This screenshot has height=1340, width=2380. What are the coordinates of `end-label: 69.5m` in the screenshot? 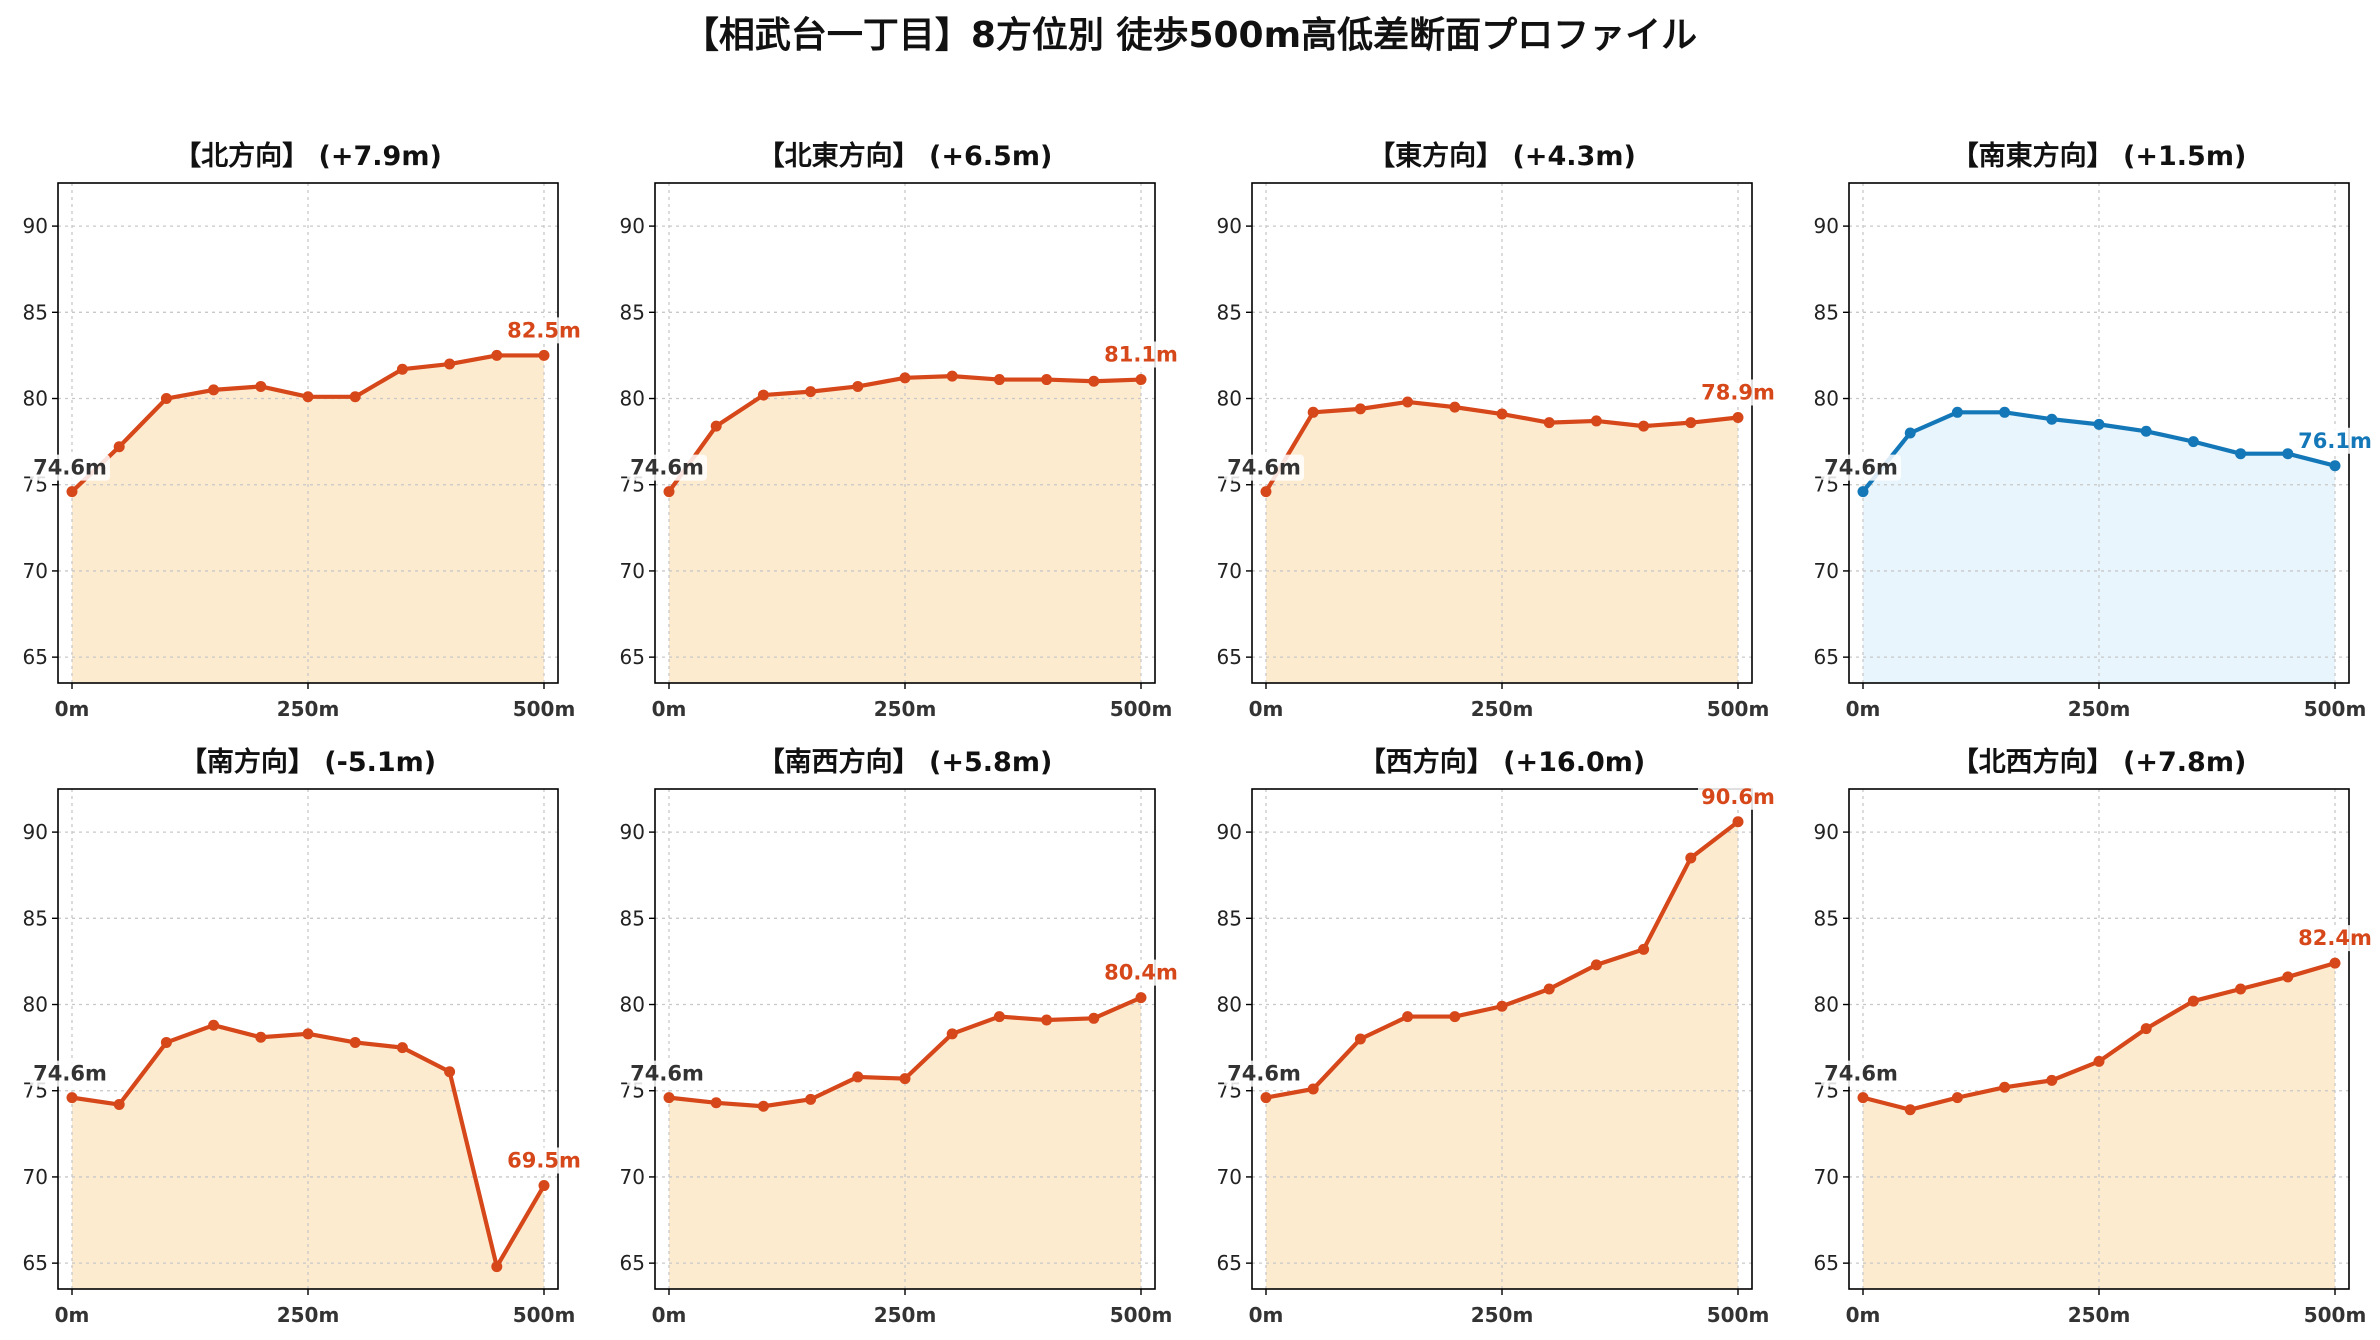 It's located at (544, 1161).